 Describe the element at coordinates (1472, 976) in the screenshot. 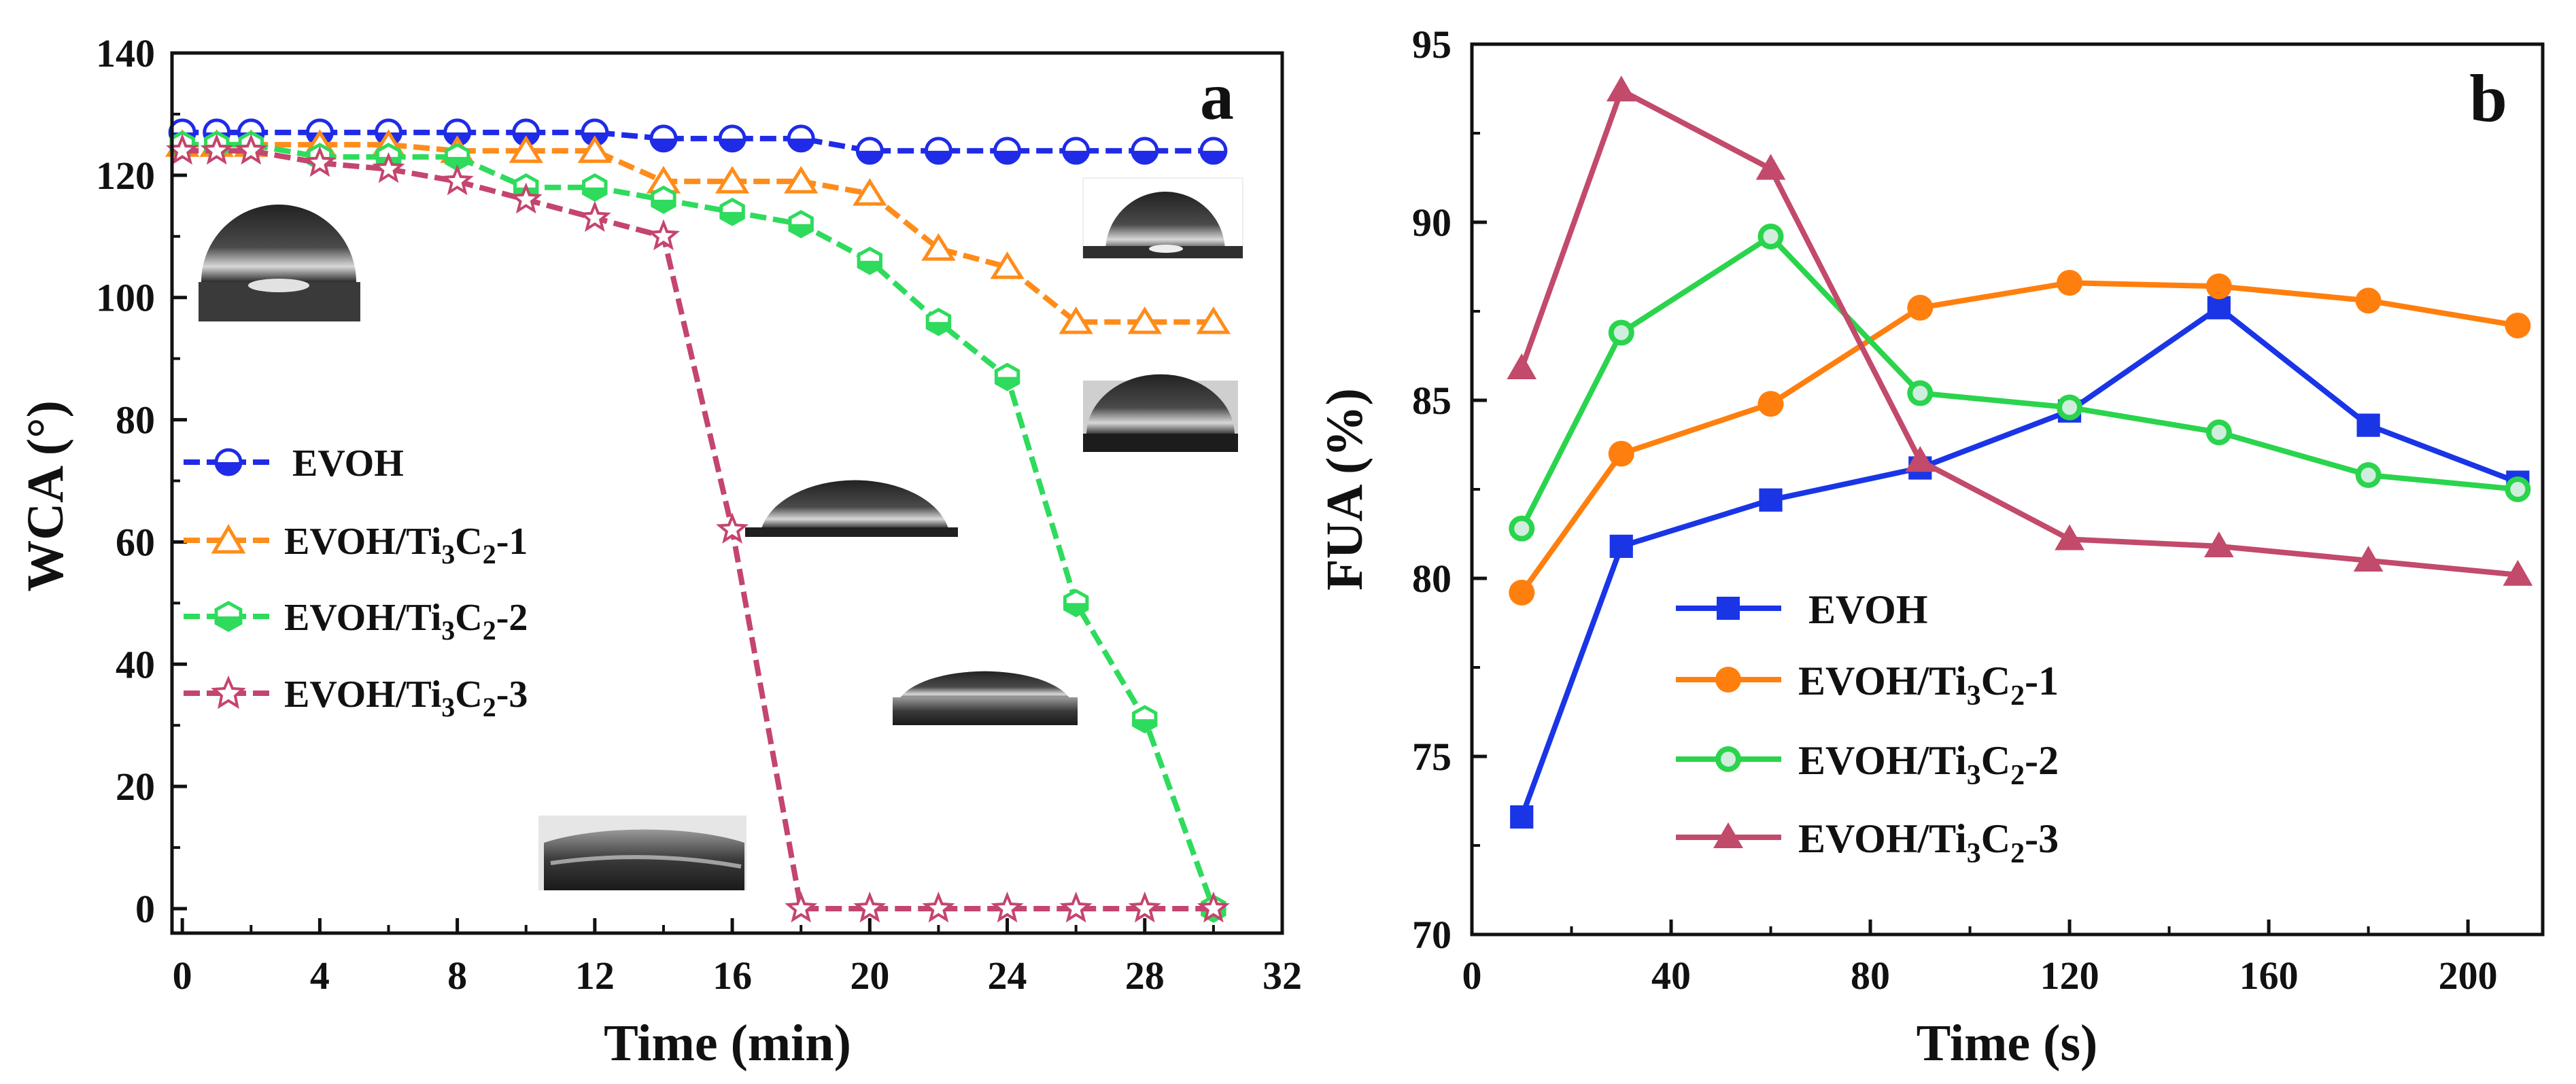

I see `b-x-tick-label: 0` at that location.